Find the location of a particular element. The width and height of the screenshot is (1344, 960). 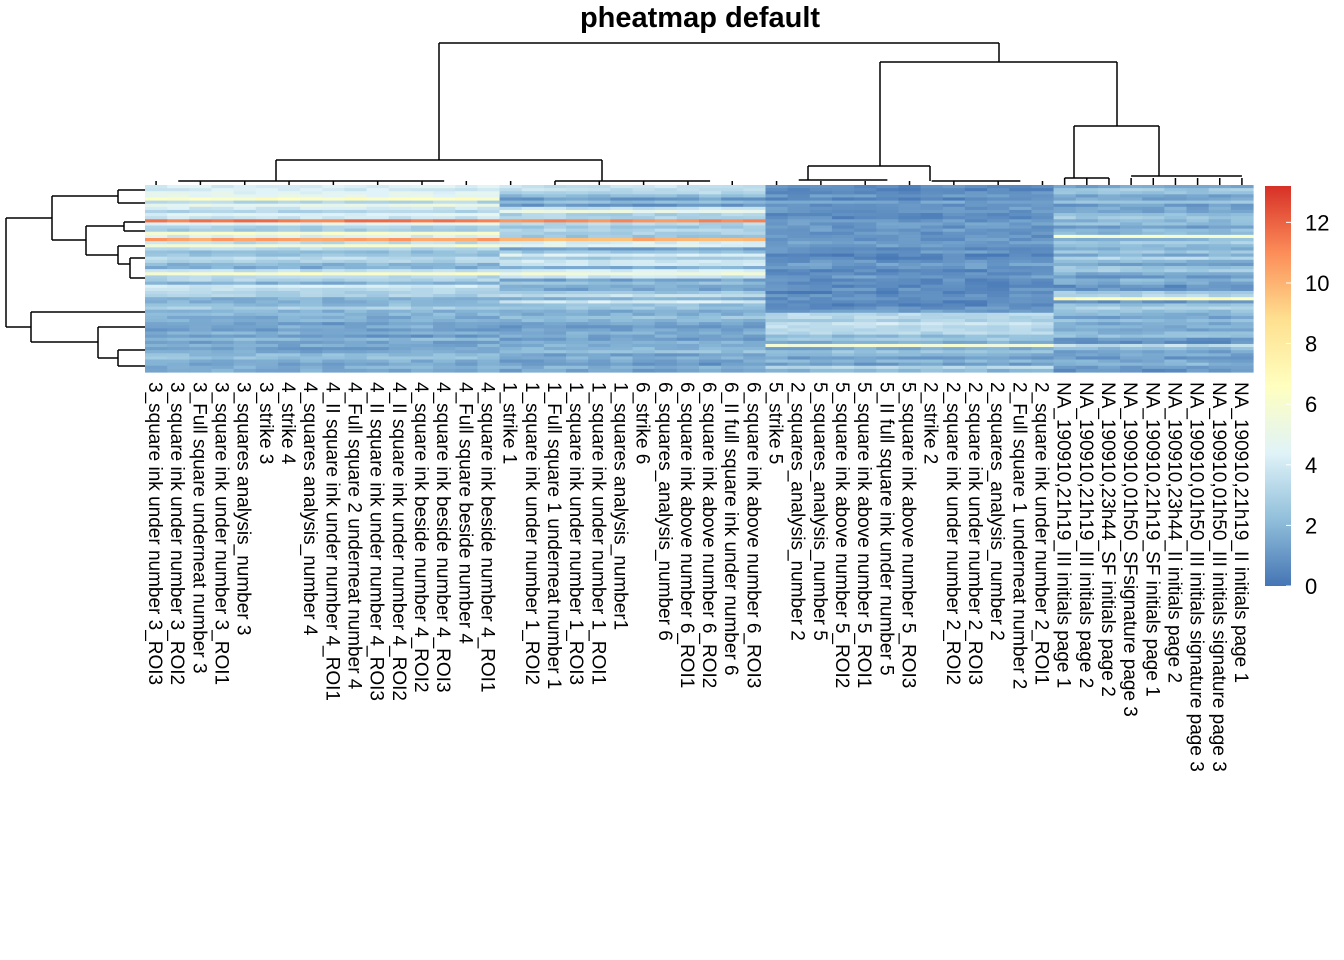

column-label: 4_strike 4 is located at coordinates (287, 423).